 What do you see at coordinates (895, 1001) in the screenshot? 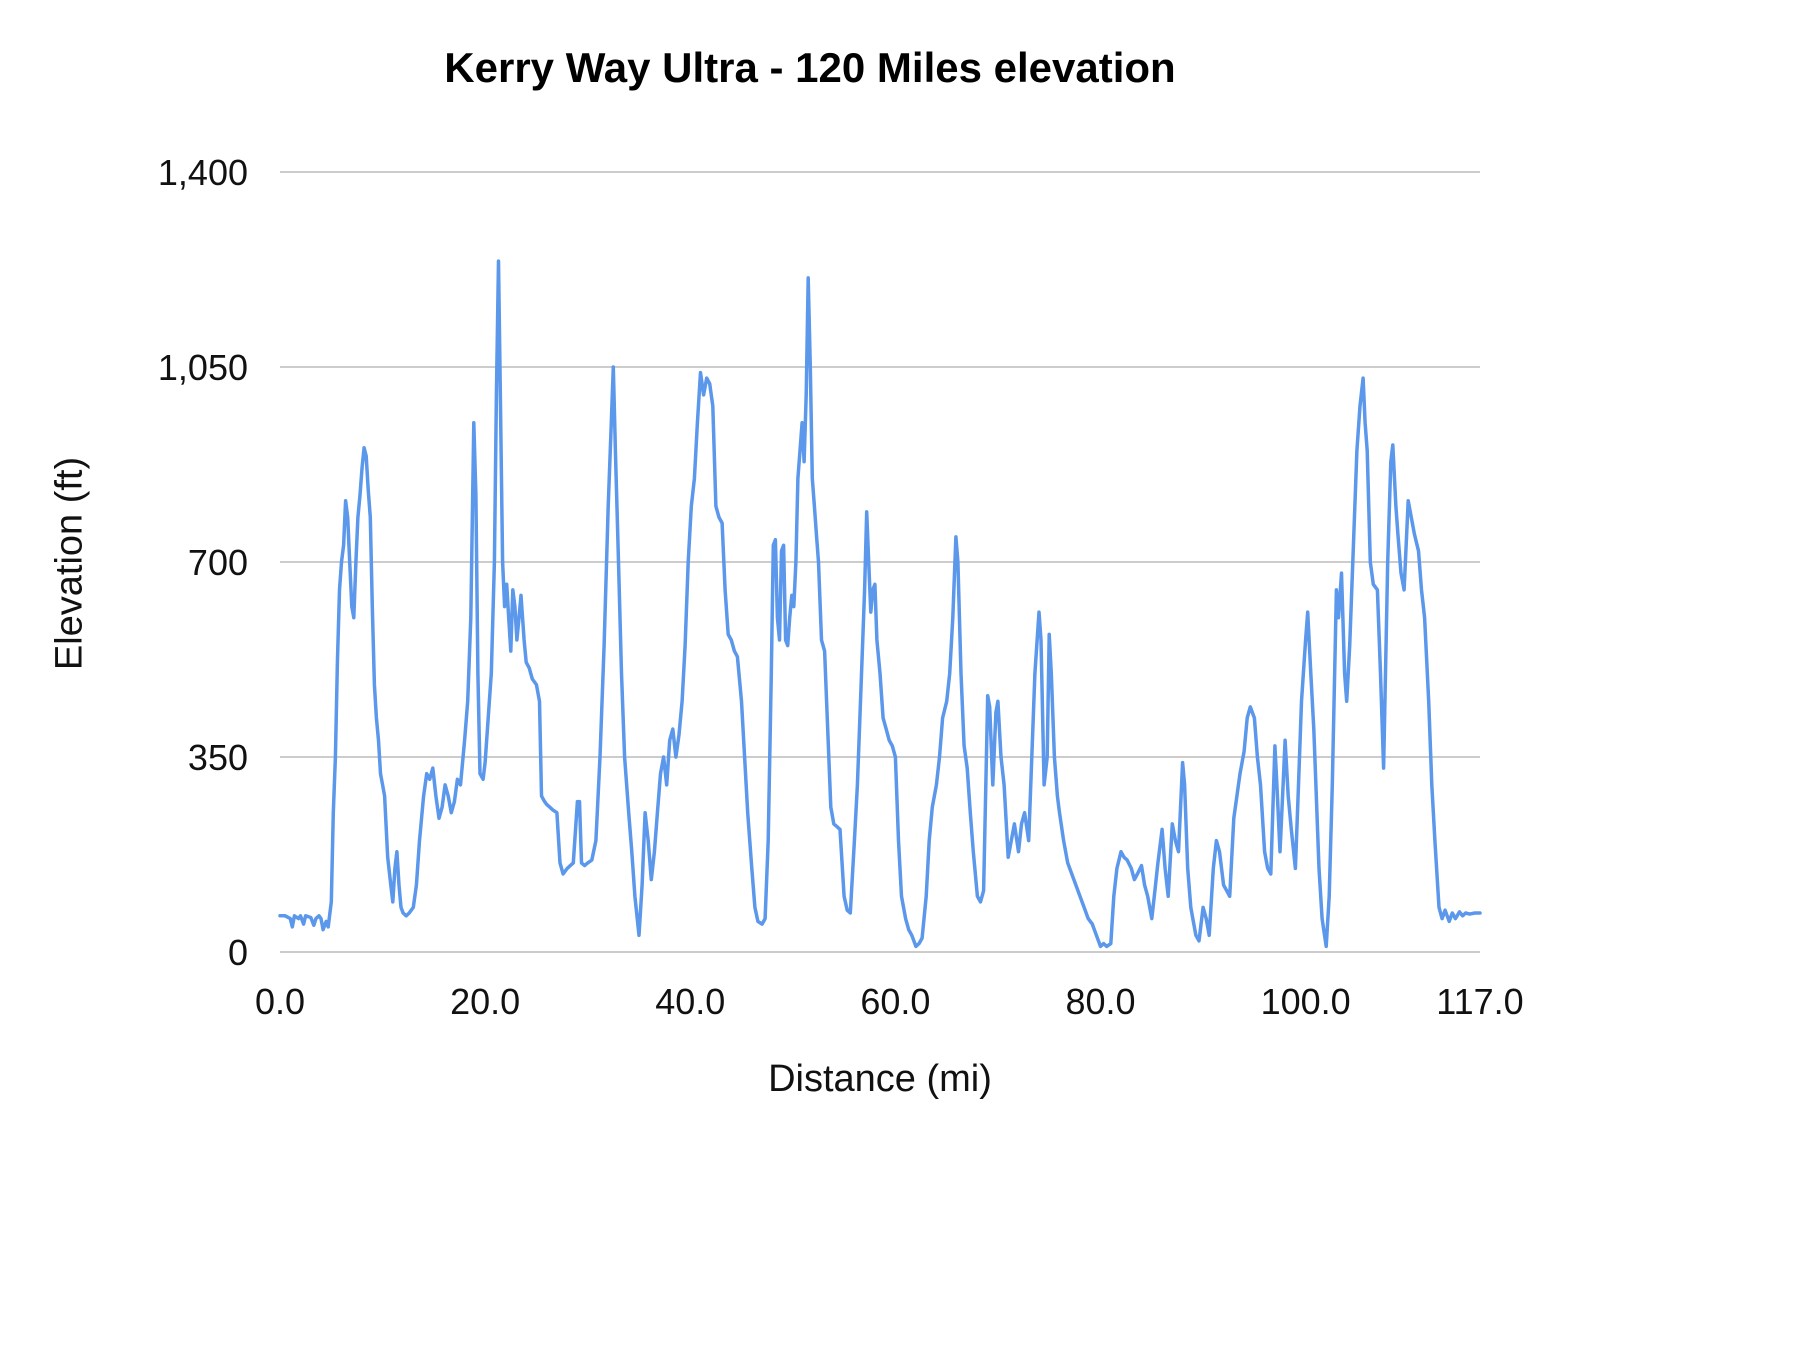
I see `x-tick-label: 60.0` at bounding box center [895, 1001].